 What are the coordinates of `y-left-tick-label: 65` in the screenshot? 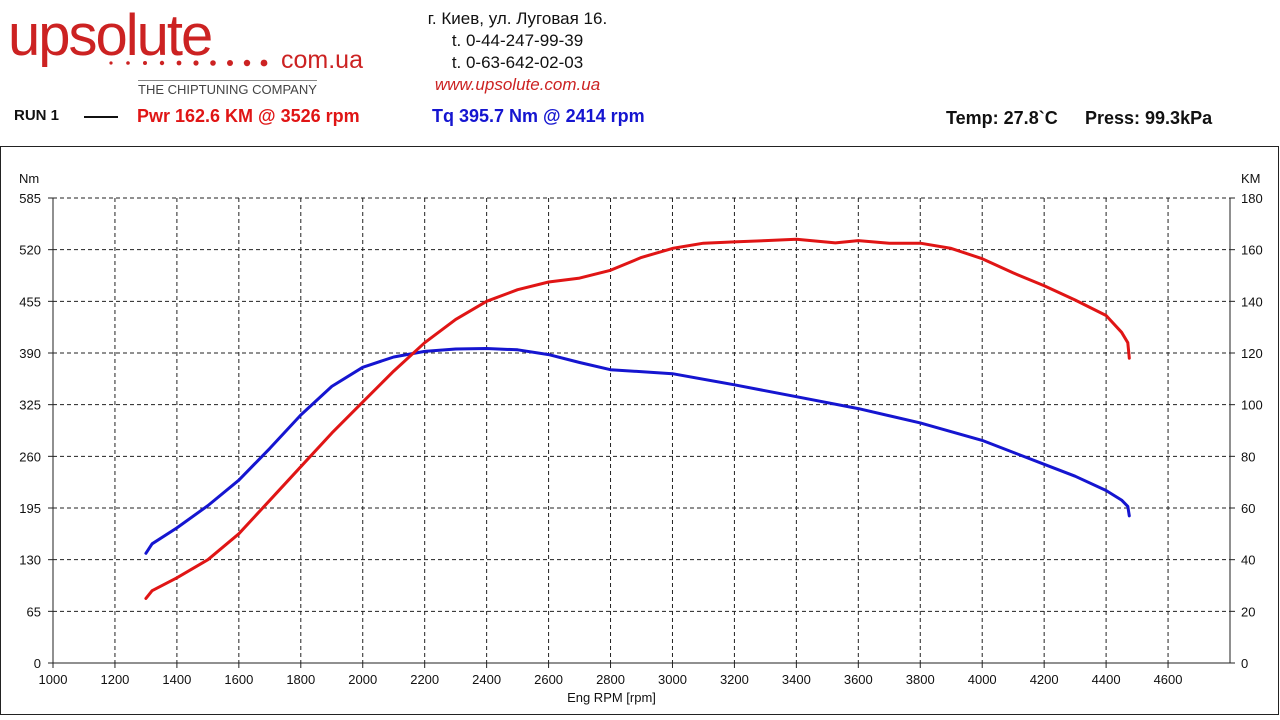 It's located at (34, 611).